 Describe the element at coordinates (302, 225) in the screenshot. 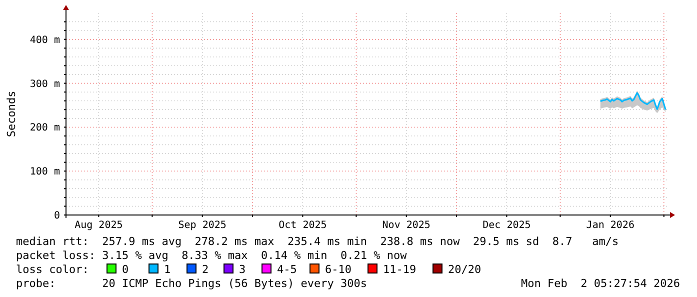

I see `x-tick-label: Oct 2025` at that location.